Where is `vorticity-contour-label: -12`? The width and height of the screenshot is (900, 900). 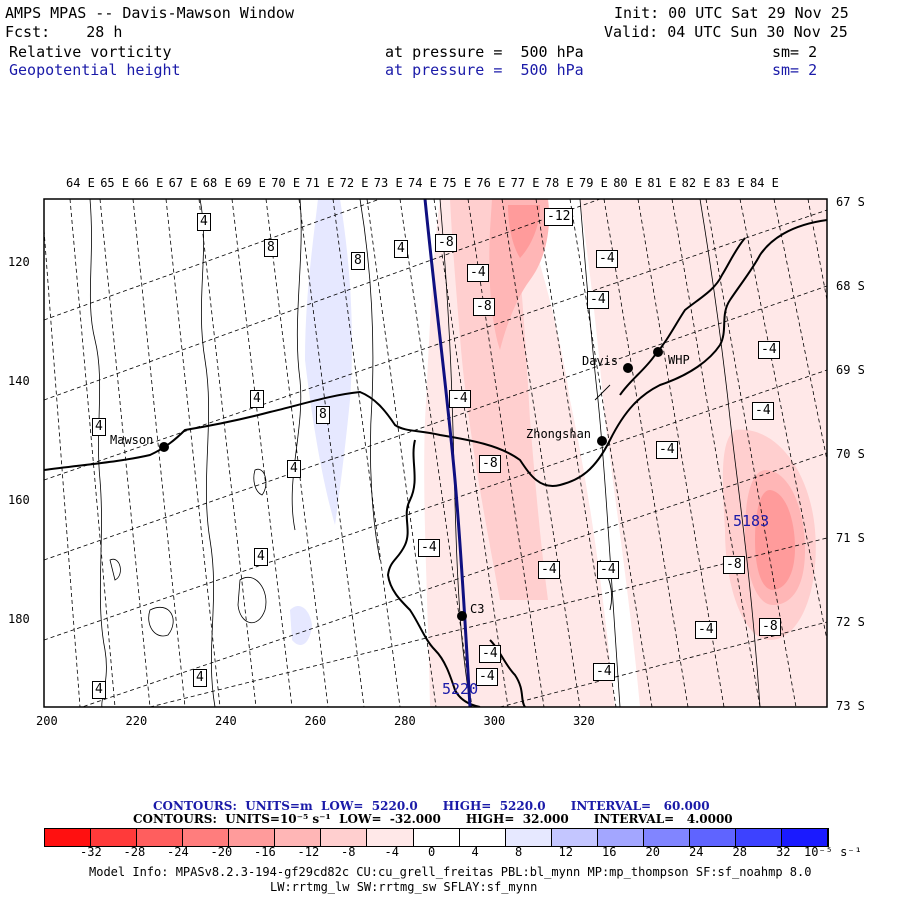
vorticity-contour-label: -12 is located at coordinates (559, 217).